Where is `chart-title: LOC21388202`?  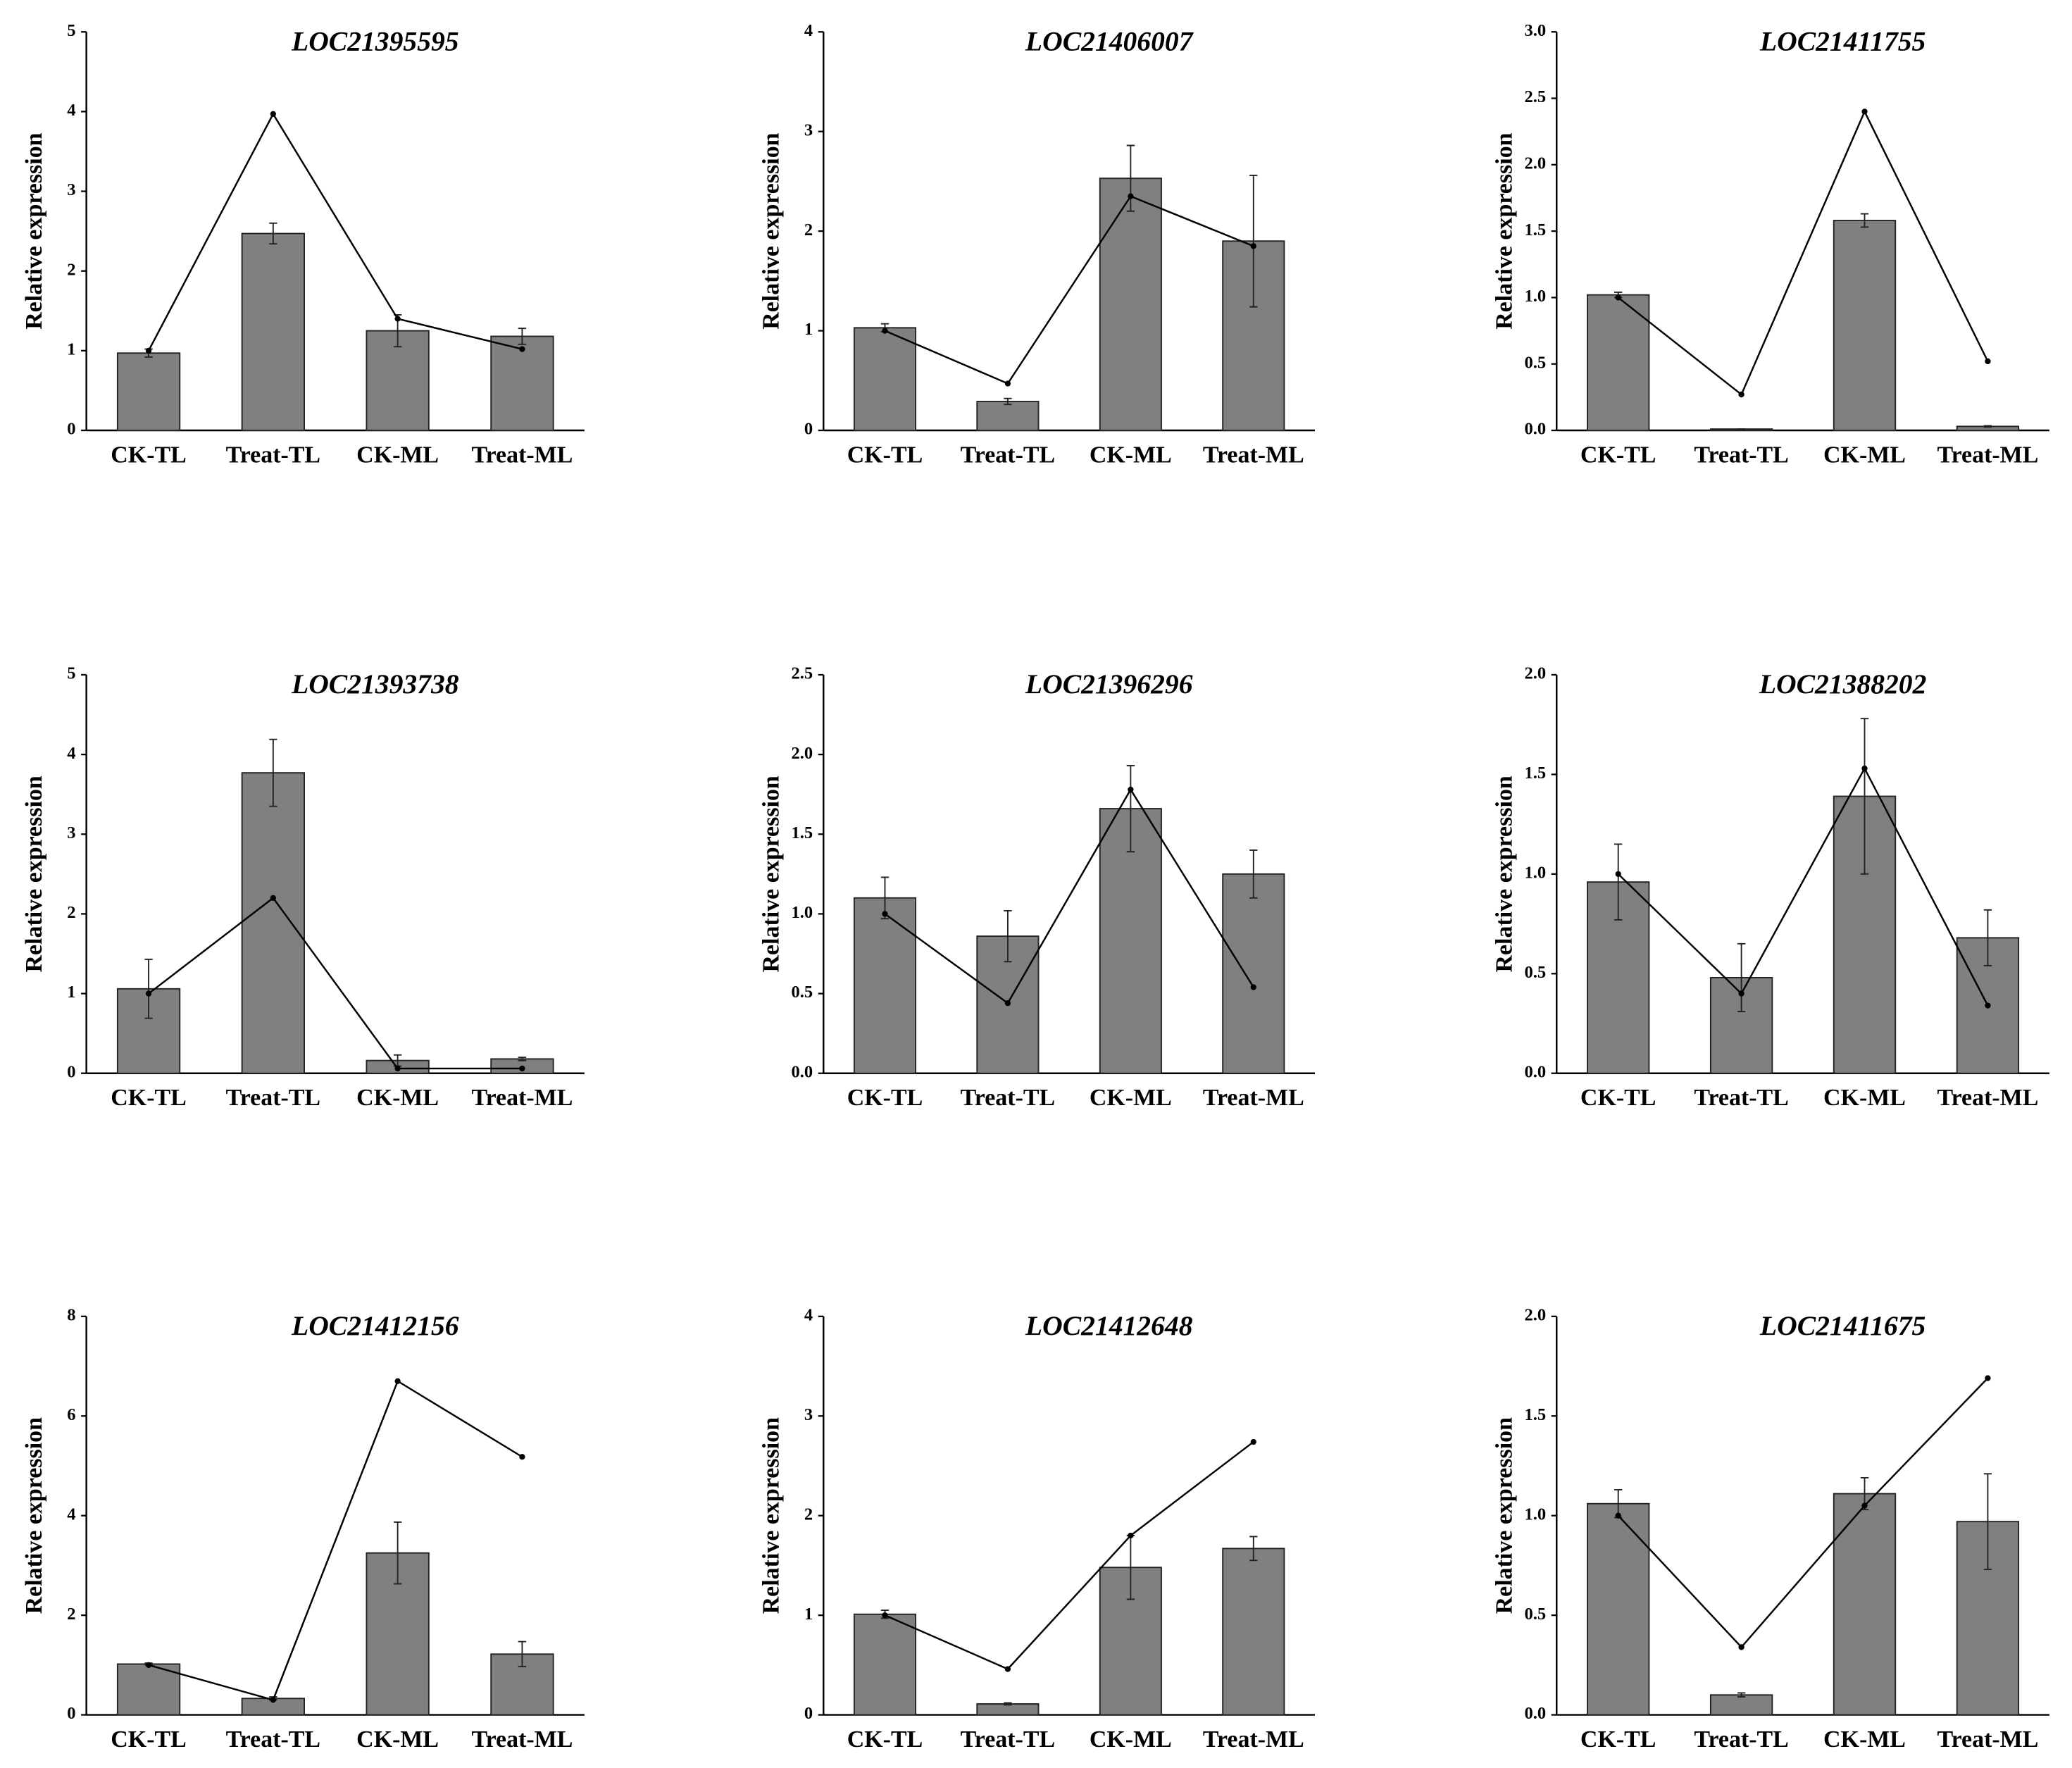 chart-title: LOC21388202 is located at coordinates (1843, 684).